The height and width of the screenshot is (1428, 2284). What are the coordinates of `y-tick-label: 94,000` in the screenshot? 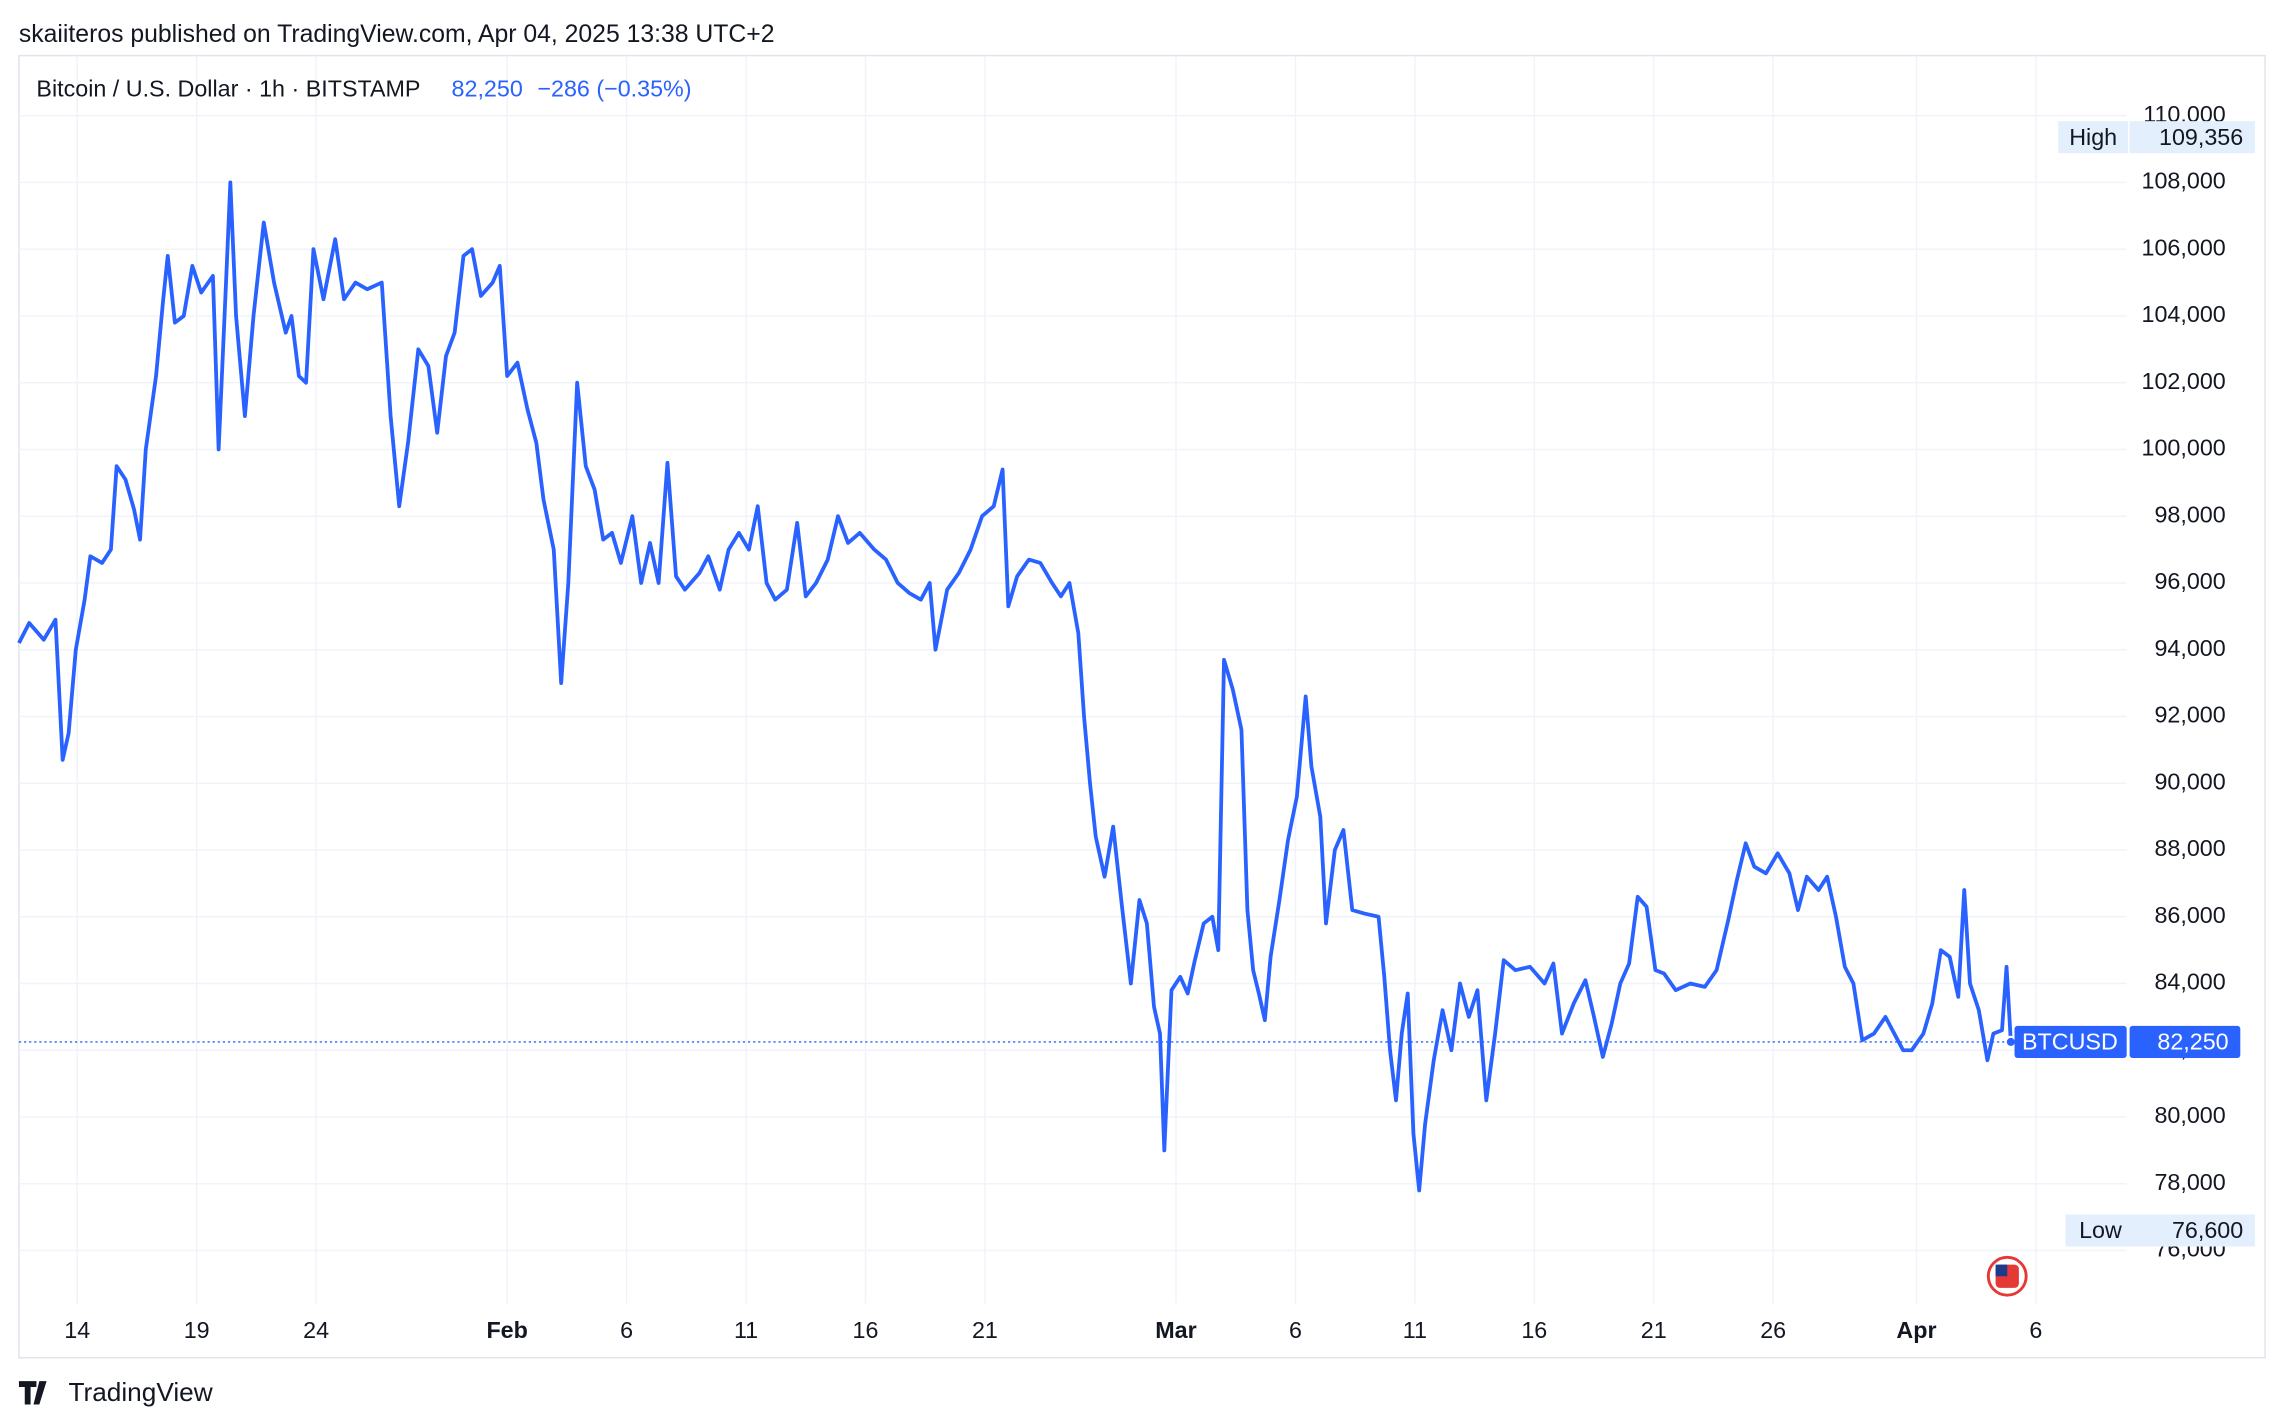 It's located at (2189, 648).